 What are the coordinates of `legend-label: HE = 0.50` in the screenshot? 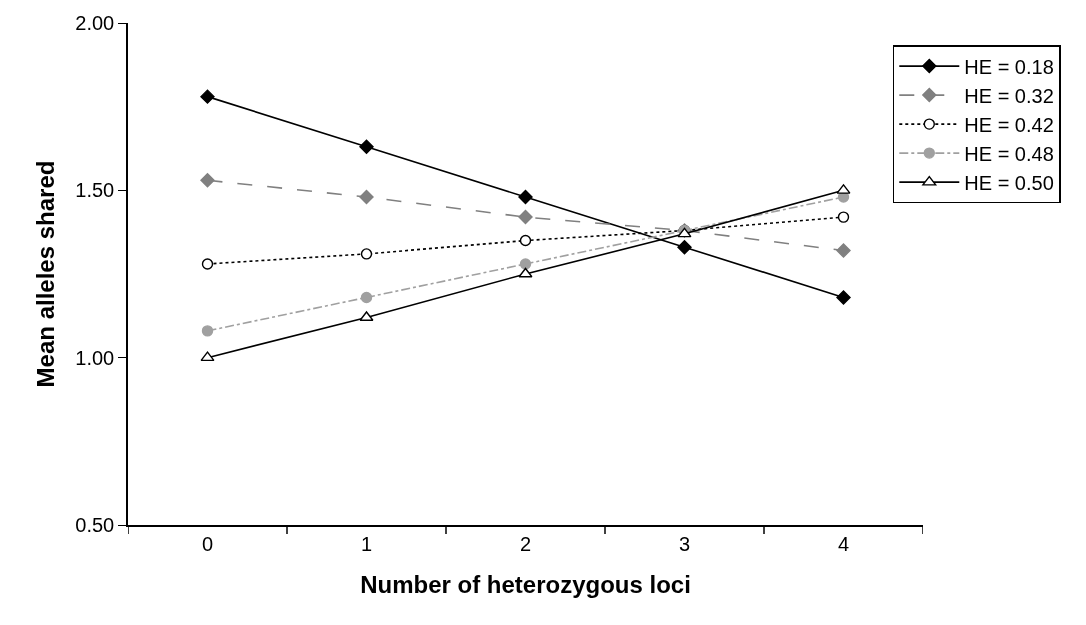 It's located at (1009, 182).